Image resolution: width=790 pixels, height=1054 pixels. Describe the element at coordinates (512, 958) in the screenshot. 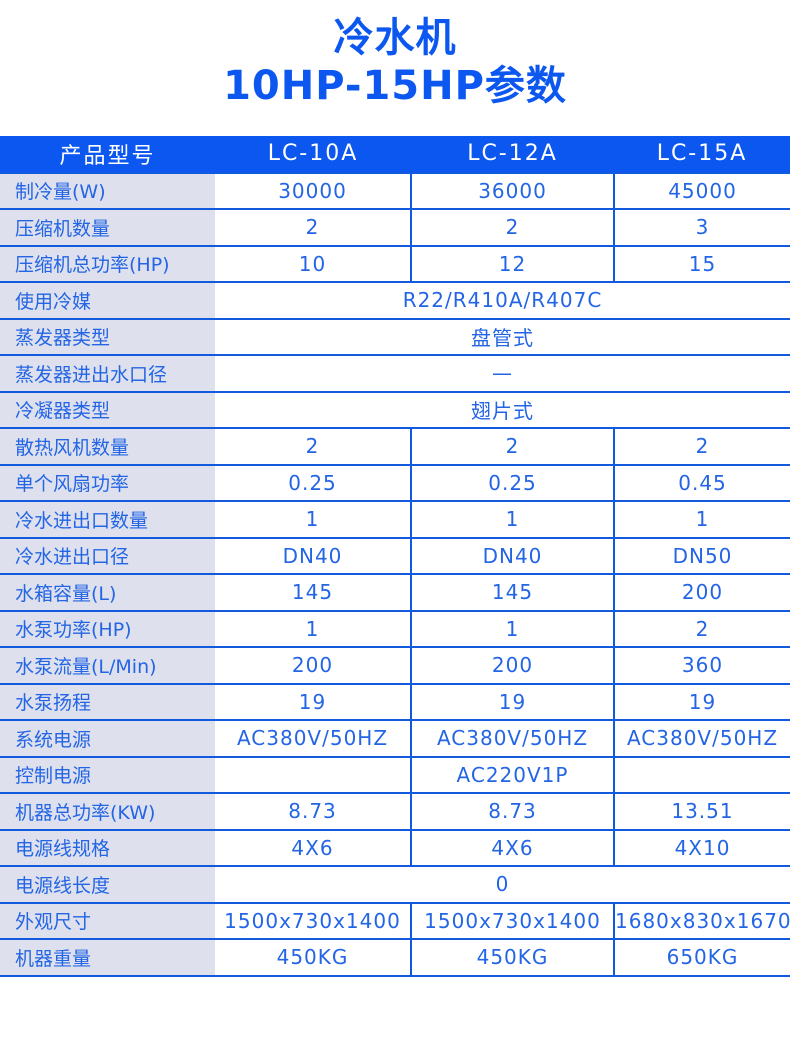

I see `value-cell: 450KG` at that location.